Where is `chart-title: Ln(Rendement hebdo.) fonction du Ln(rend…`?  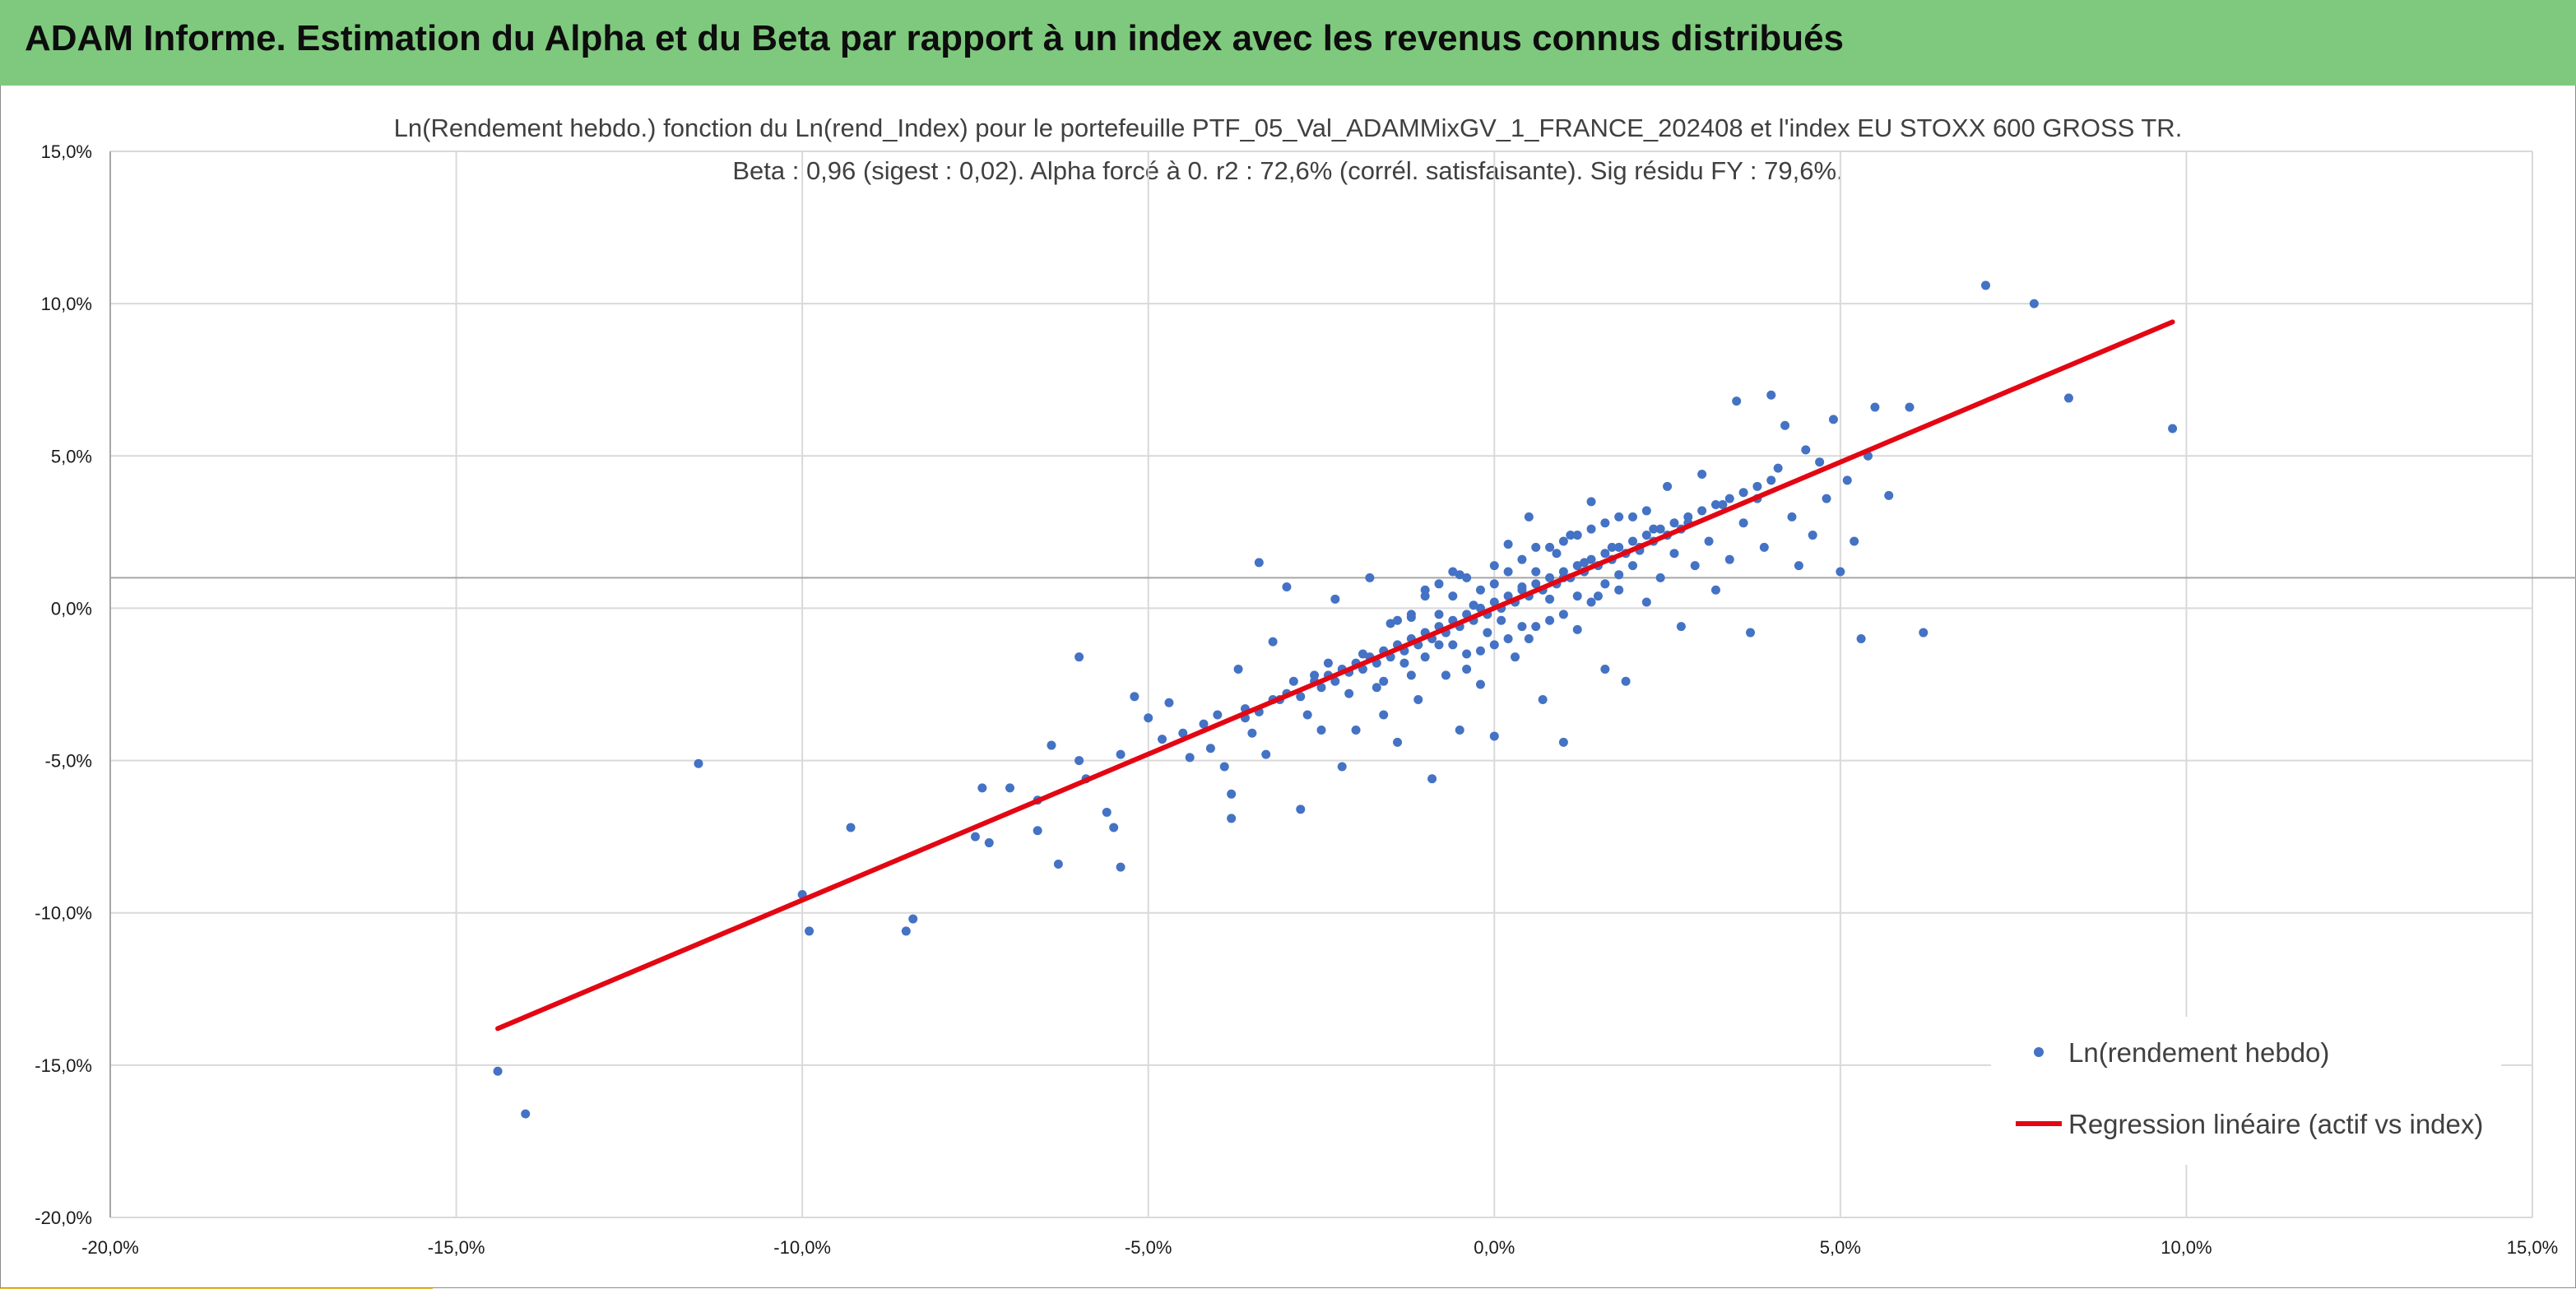 chart-title: Ln(Rendement hebdo.) fonction du Ln(rend… is located at coordinates (1288, 128).